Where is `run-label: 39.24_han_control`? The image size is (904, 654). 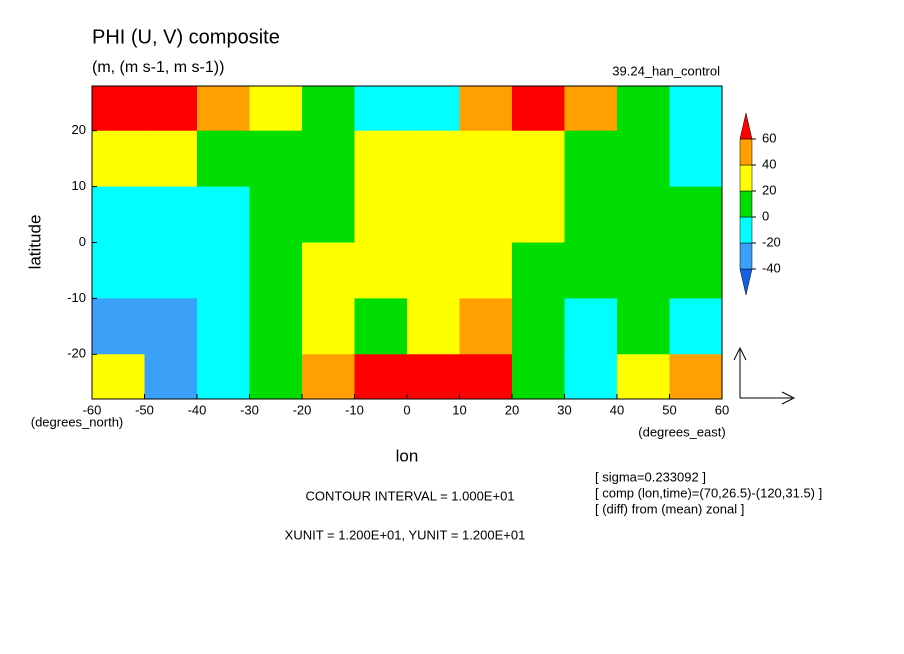 run-label: 39.24_han_control is located at coordinates (666, 70).